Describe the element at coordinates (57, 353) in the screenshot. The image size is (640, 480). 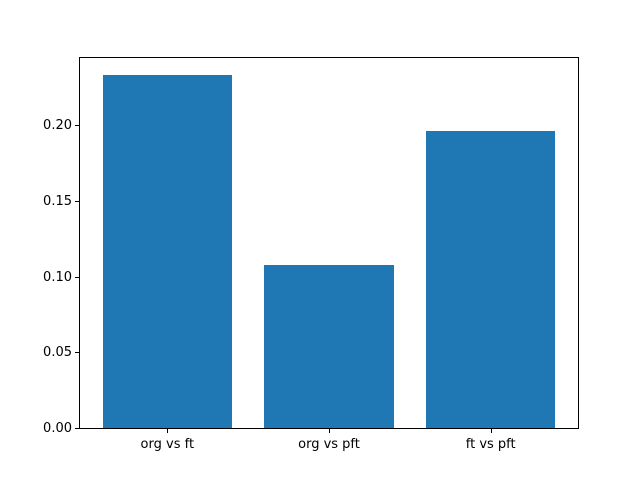
I see `y-tick-label: 0.05` at that location.